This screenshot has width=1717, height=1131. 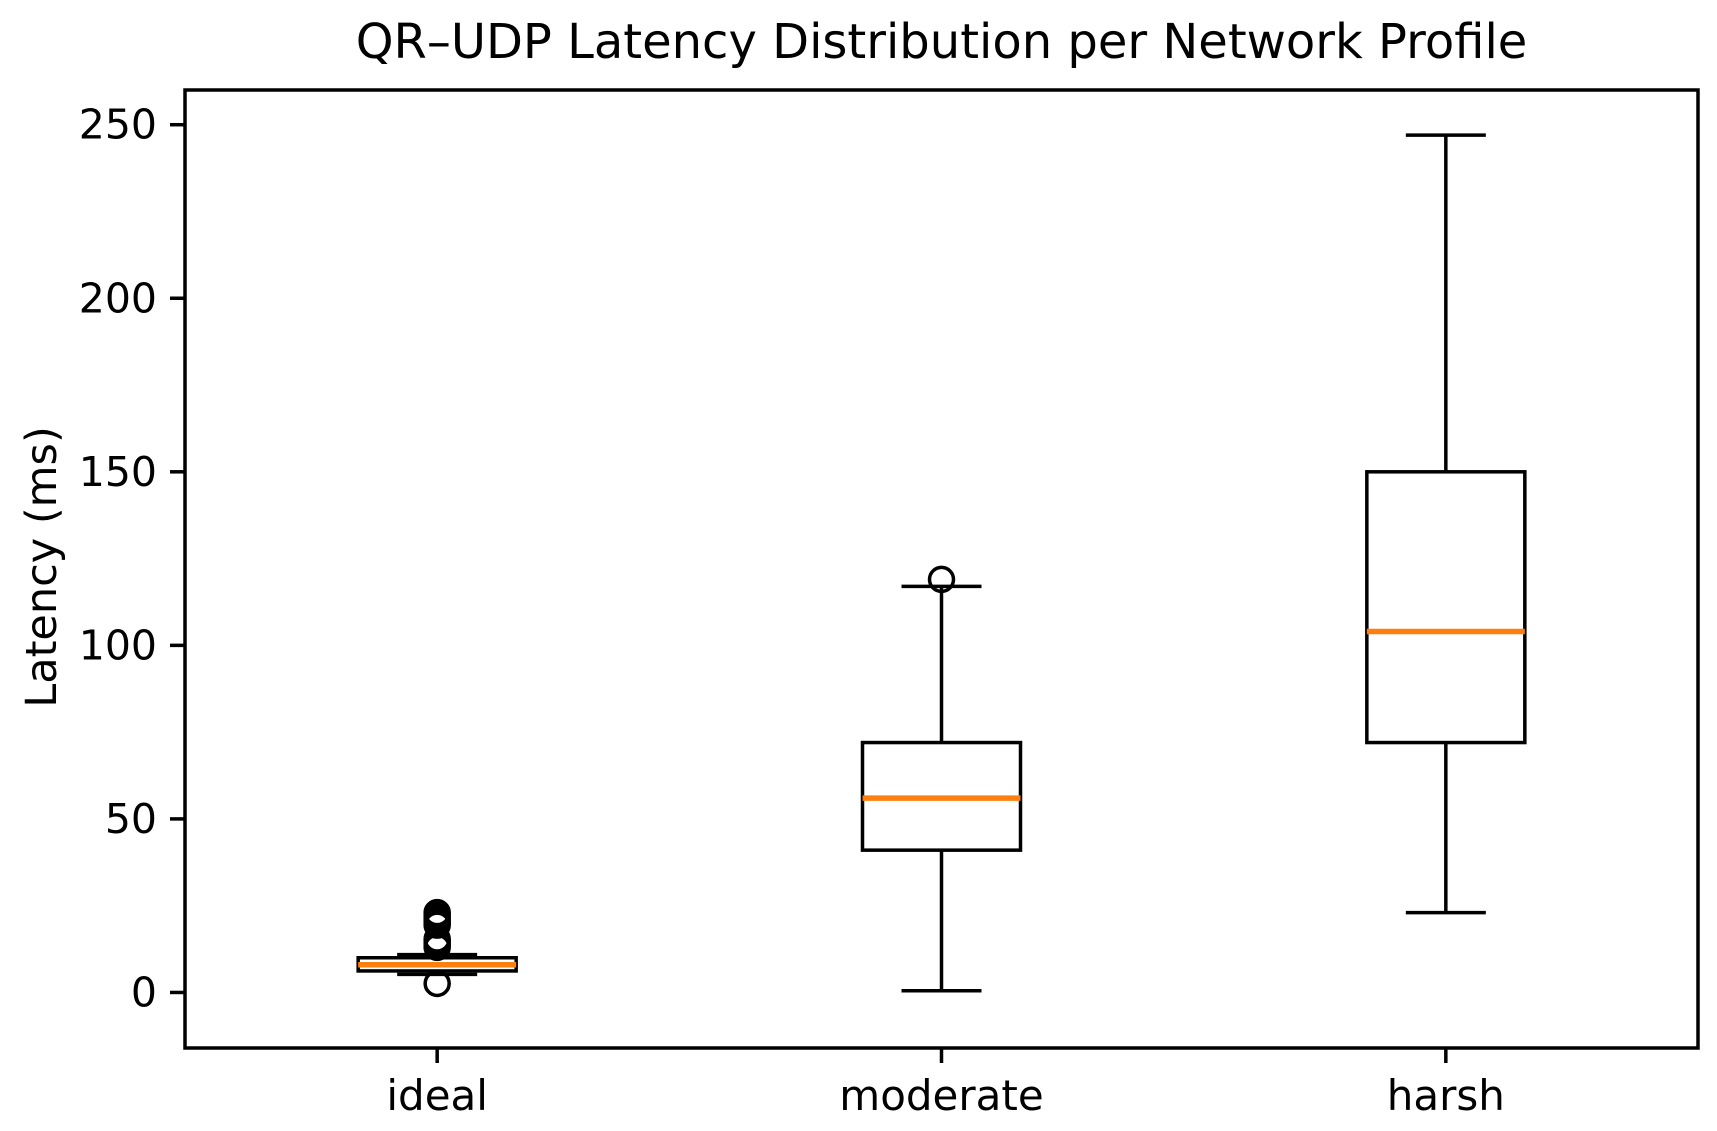 I want to click on y-tick-label-250: 250, so click(x=118, y=125).